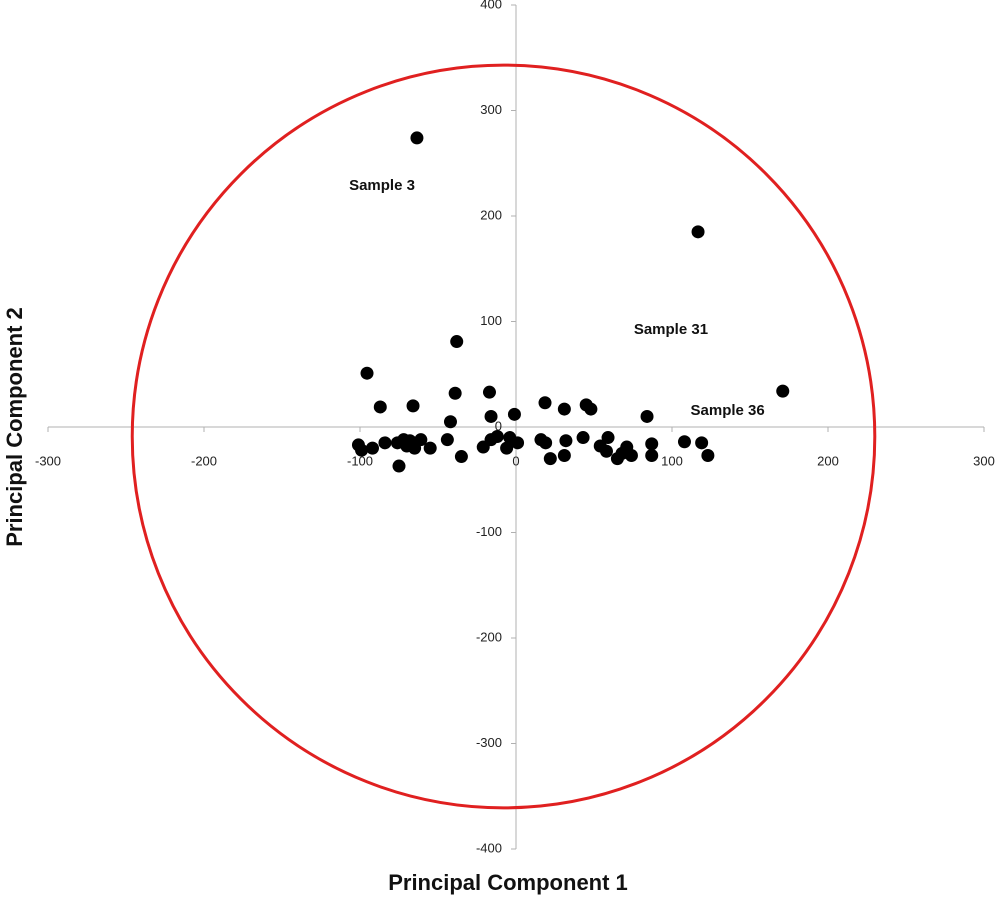 The width and height of the screenshot is (1000, 900). I want to click on y-tick-label: -300, so click(489, 742).